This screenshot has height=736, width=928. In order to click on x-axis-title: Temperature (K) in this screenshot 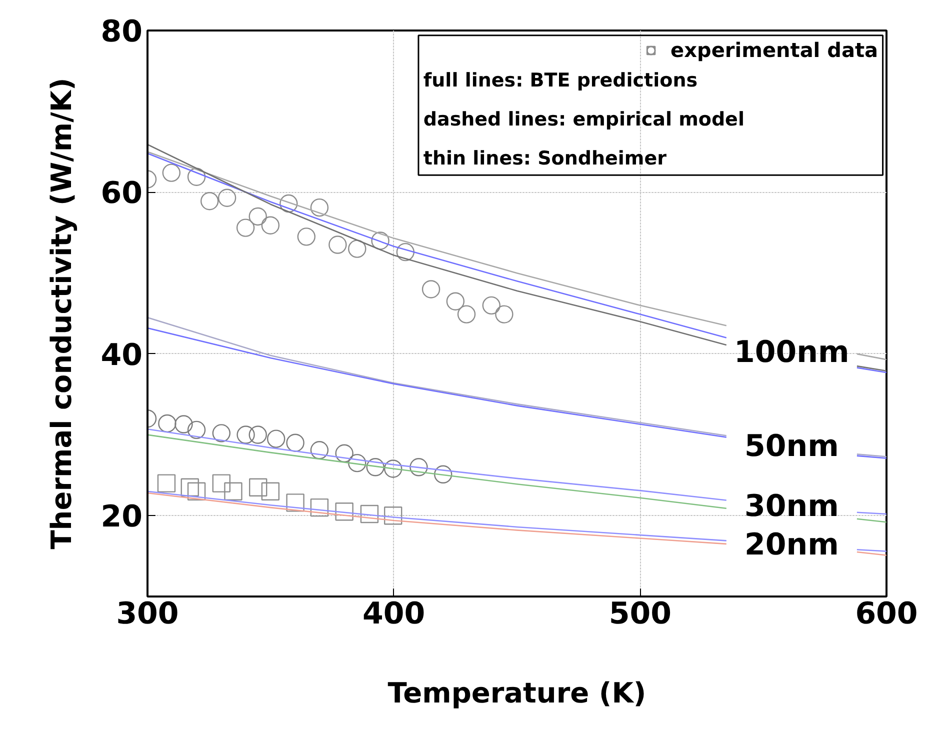, I will do `click(517, 693)`.